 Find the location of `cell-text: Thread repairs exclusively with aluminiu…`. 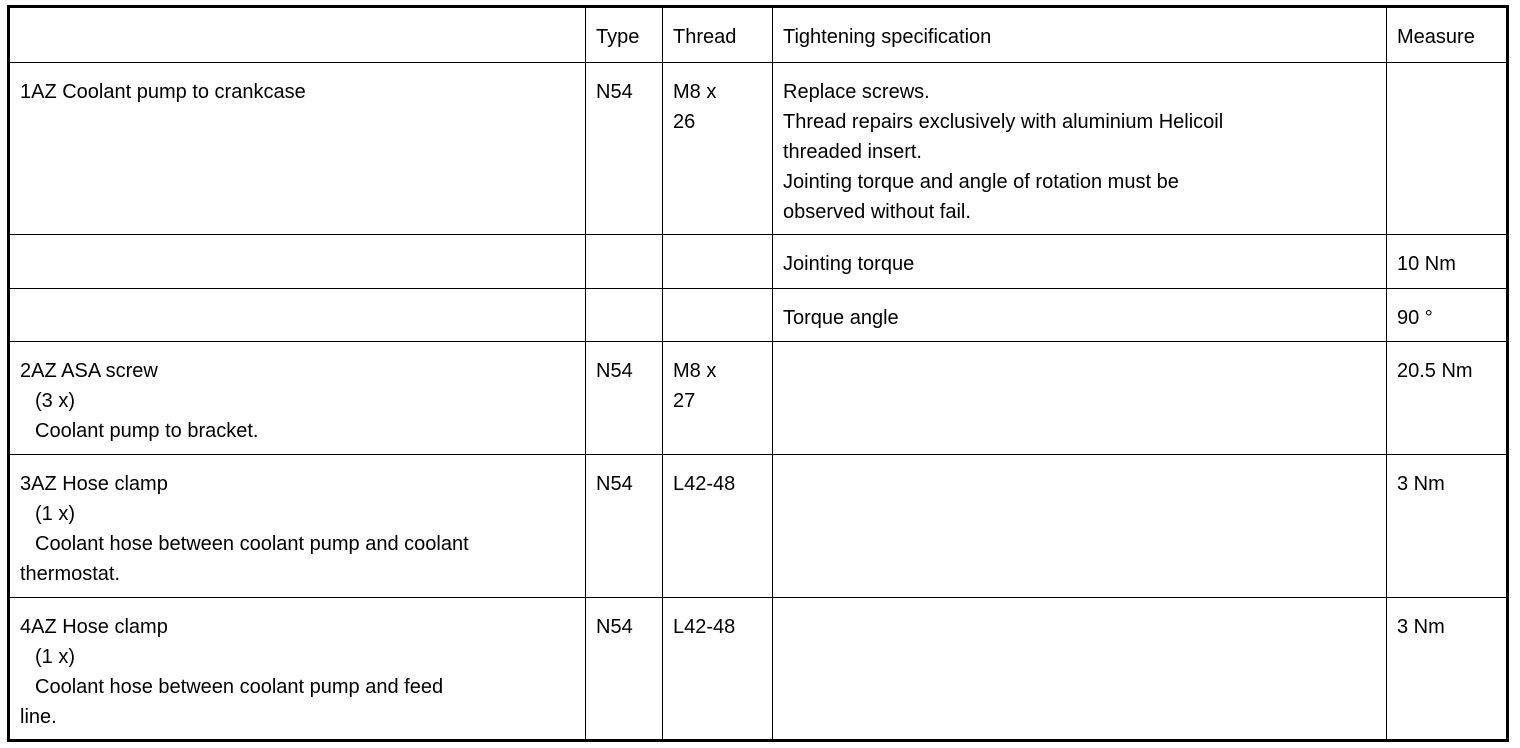

cell-text: Thread repairs exclusively with aluminiu… is located at coordinates (1003, 122).